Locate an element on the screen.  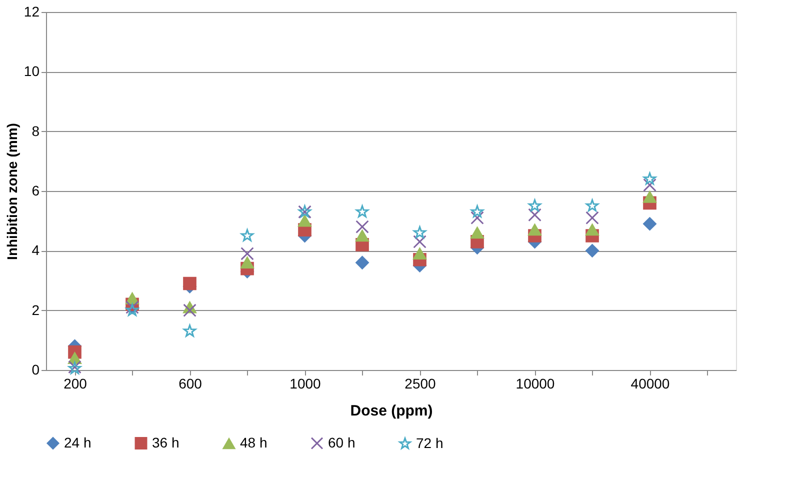
y-tick-label: 4 is located at coordinates (36, 250).